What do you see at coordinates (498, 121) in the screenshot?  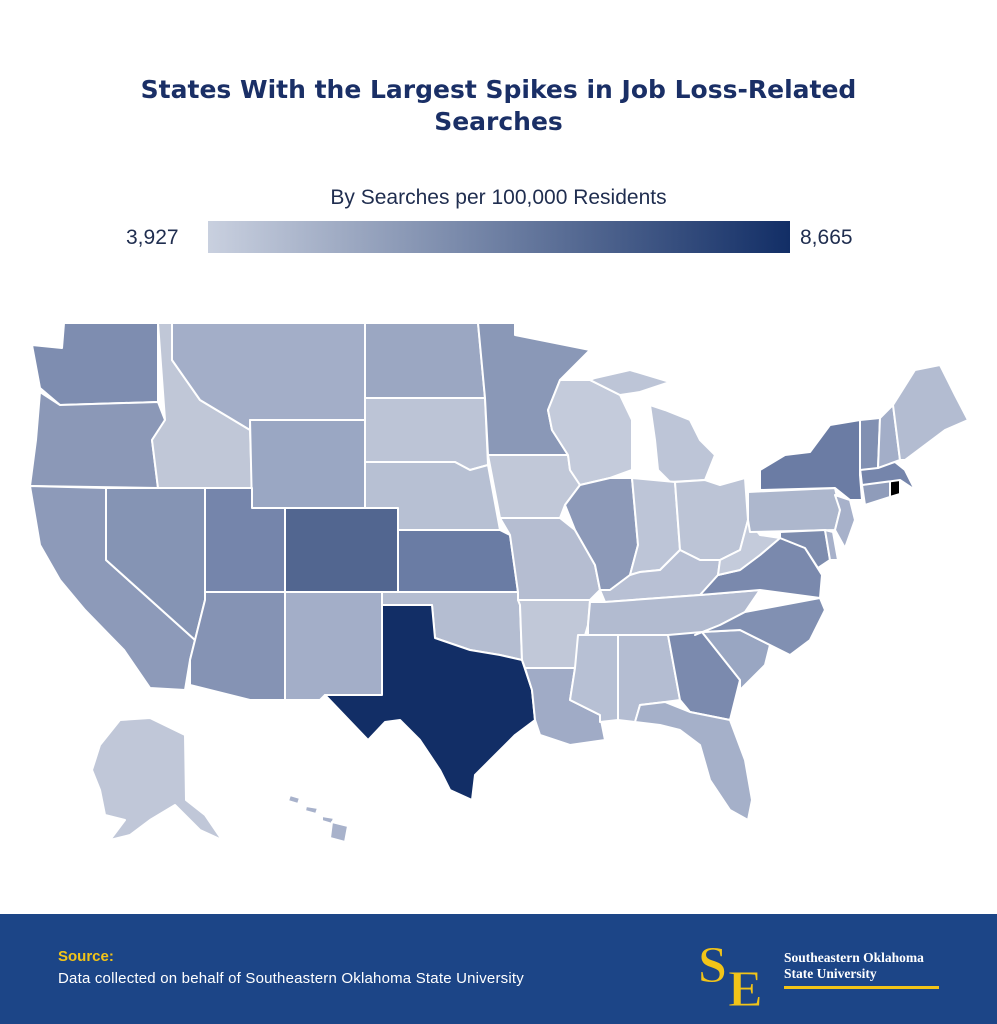 I see `title-line-2: Searches` at bounding box center [498, 121].